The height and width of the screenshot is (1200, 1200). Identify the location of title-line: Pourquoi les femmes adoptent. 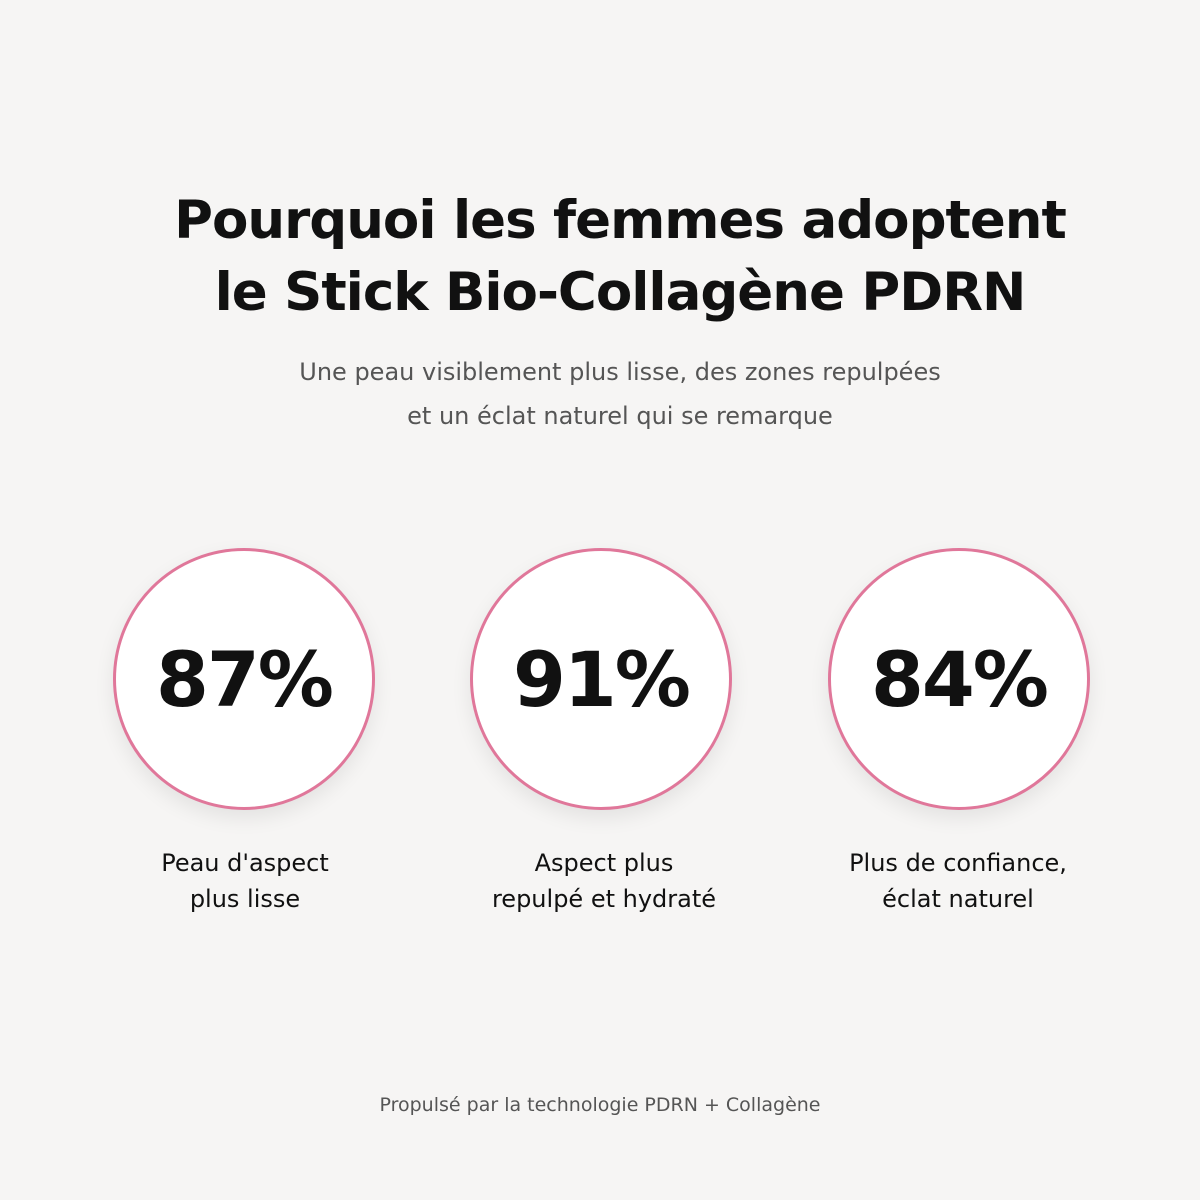
(620, 220).